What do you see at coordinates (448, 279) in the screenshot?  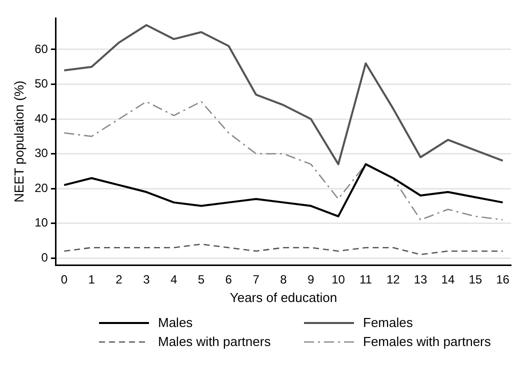 I see `x-tick-label: 14` at bounding box center [448, 279].